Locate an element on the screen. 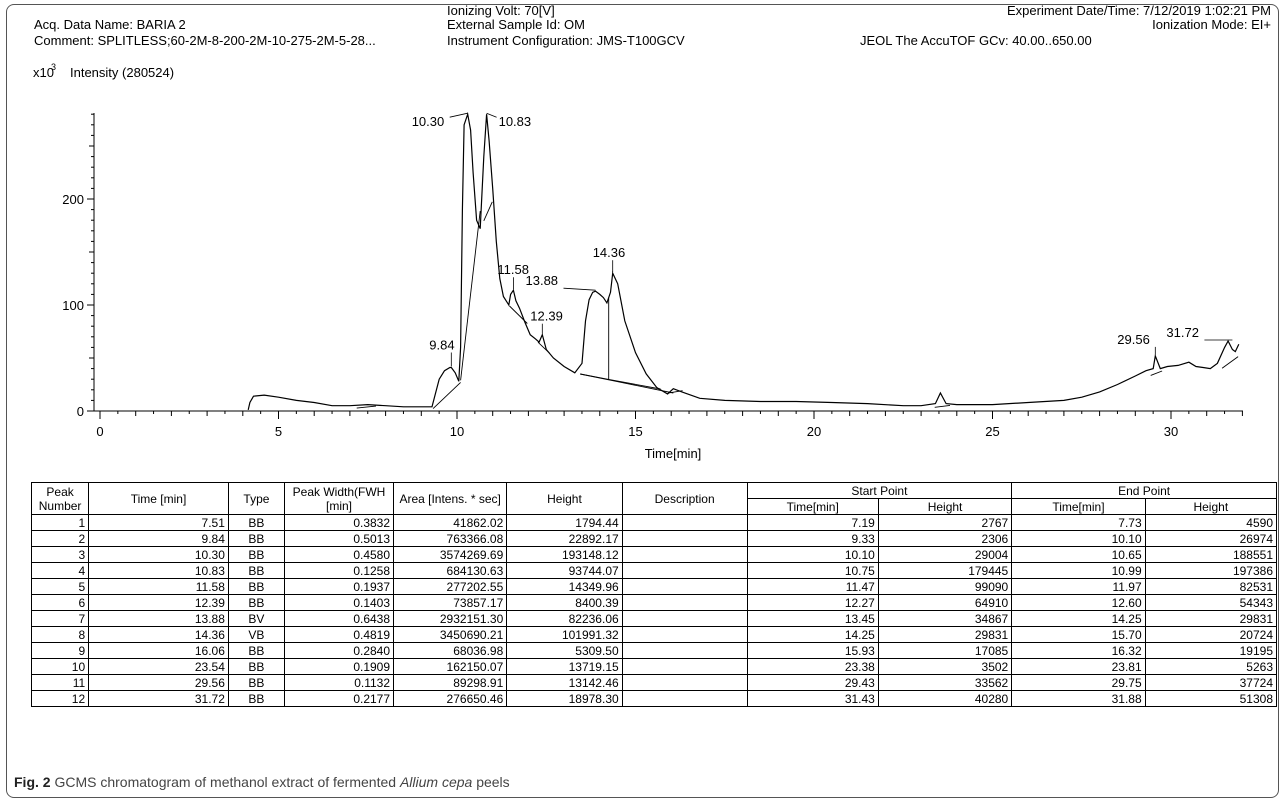 The height and width of the screenshot is (801, 1285). table-cell: 16.06 is located at coordinates (158, 650).